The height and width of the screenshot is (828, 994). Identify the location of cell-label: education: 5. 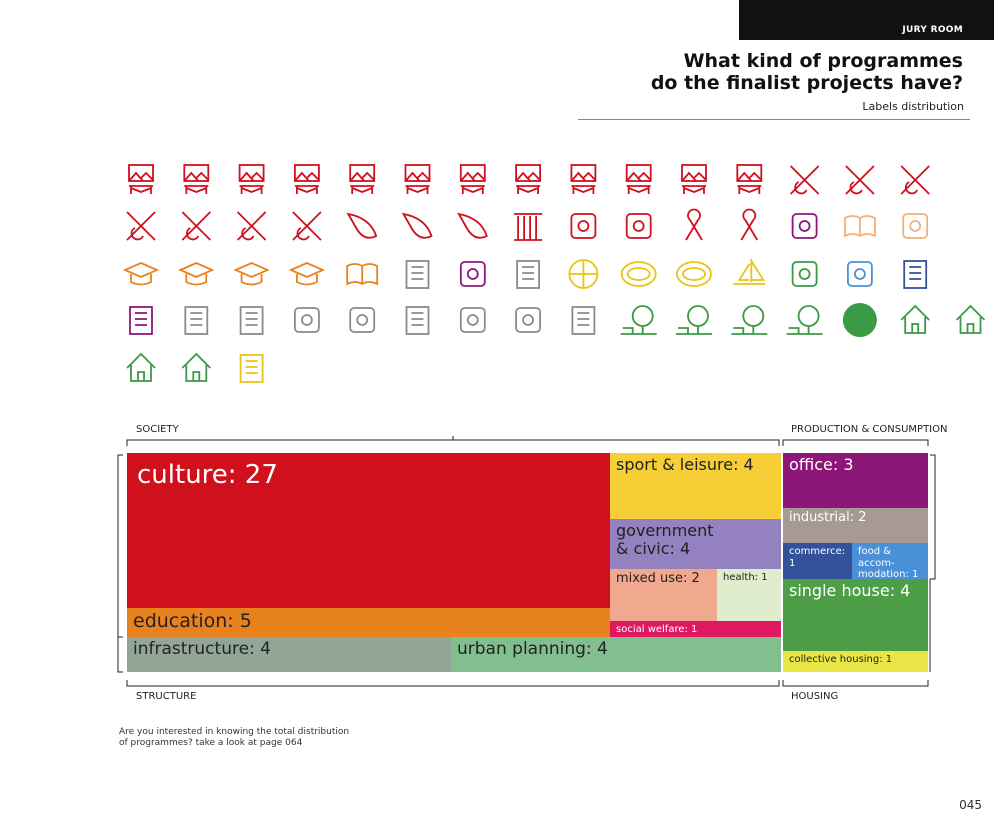
(192, 621).